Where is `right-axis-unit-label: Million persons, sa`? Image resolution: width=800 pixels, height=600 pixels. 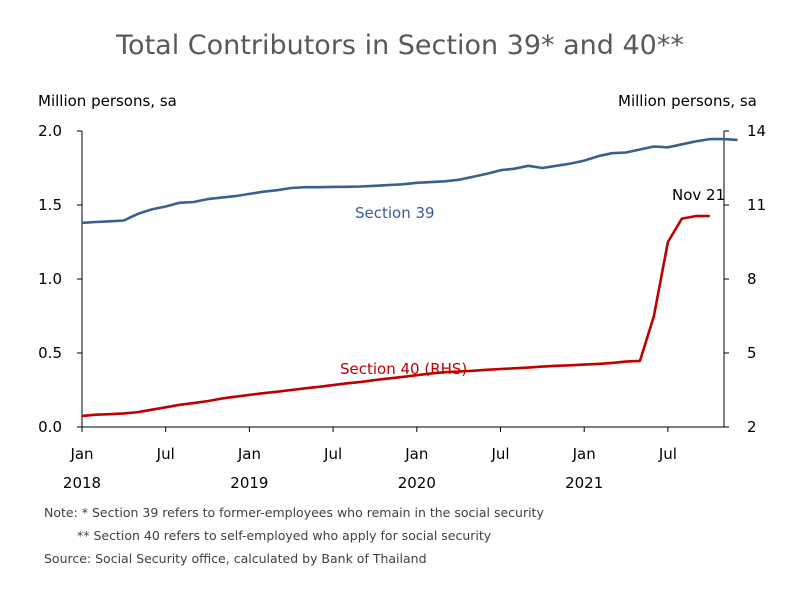 right-axis-unit-label: Million persons, sa is located at coordinates (687, 101).